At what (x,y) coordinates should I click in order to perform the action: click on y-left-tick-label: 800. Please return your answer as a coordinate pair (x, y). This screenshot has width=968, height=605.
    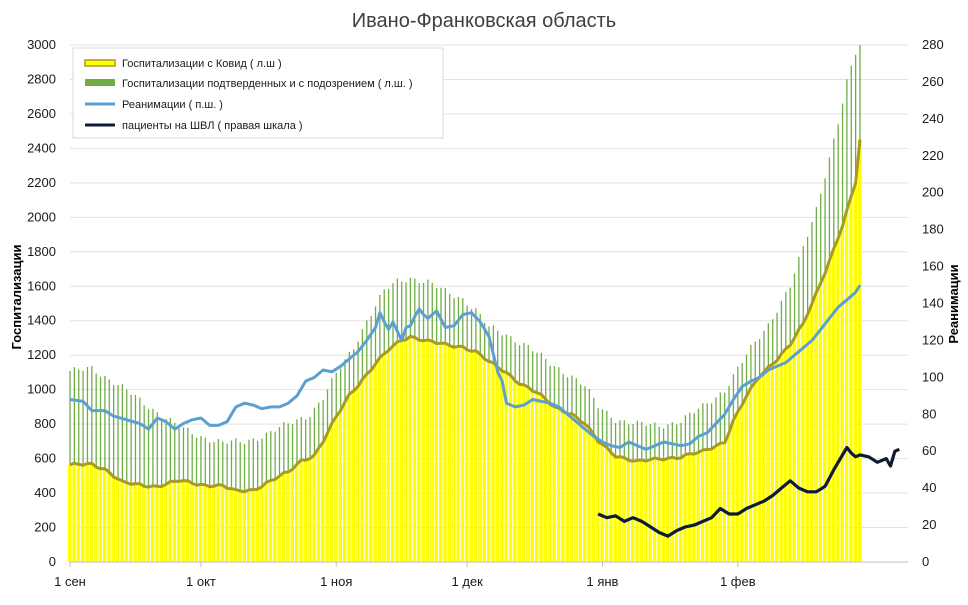
    Looking at the image, I should click on (45, 423).